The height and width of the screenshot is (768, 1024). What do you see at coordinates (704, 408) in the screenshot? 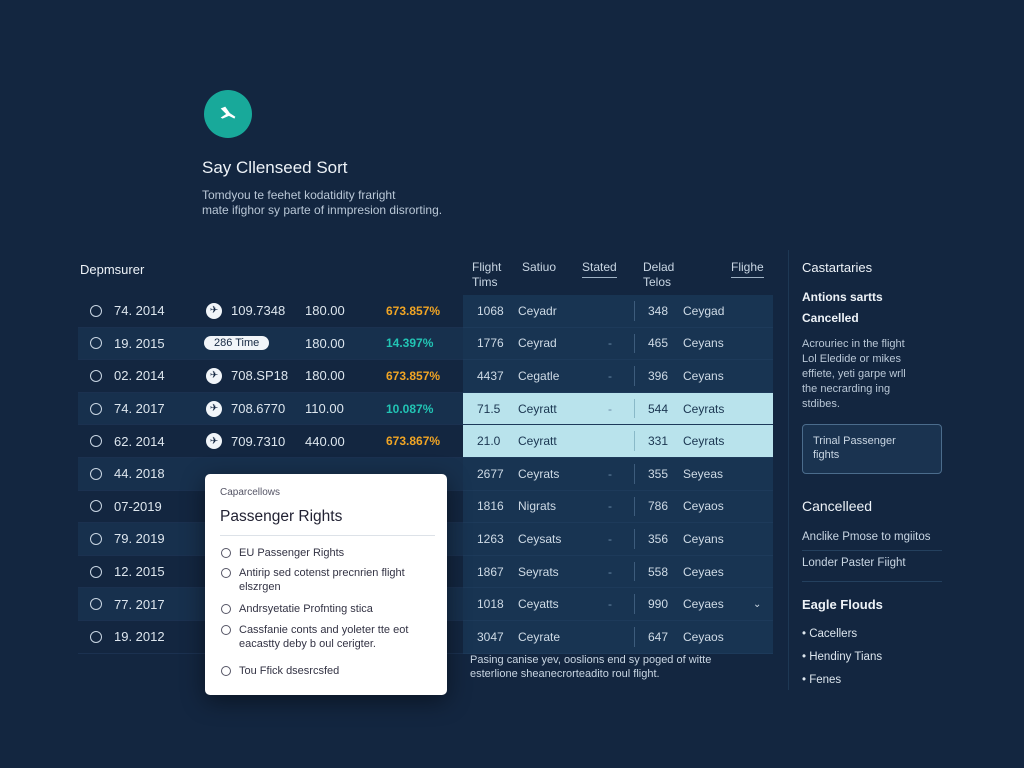
I see `cell-c4: Ceyrats` at bounding box center [704, 408].